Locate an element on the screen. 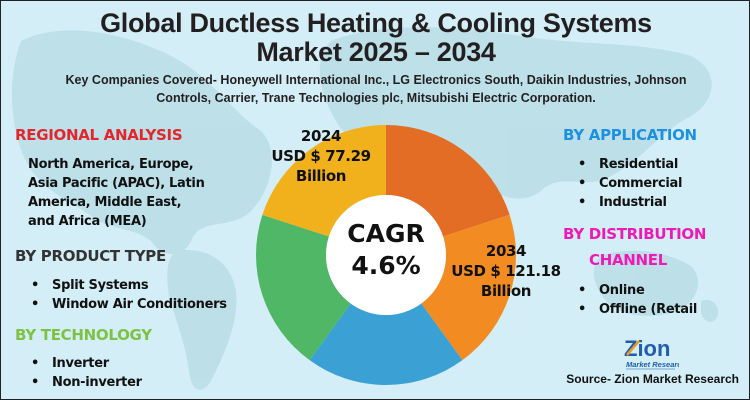 The height and width of the screenshot is (400, 750). list-item: Non-inverter is located at coordinates (86, 382).